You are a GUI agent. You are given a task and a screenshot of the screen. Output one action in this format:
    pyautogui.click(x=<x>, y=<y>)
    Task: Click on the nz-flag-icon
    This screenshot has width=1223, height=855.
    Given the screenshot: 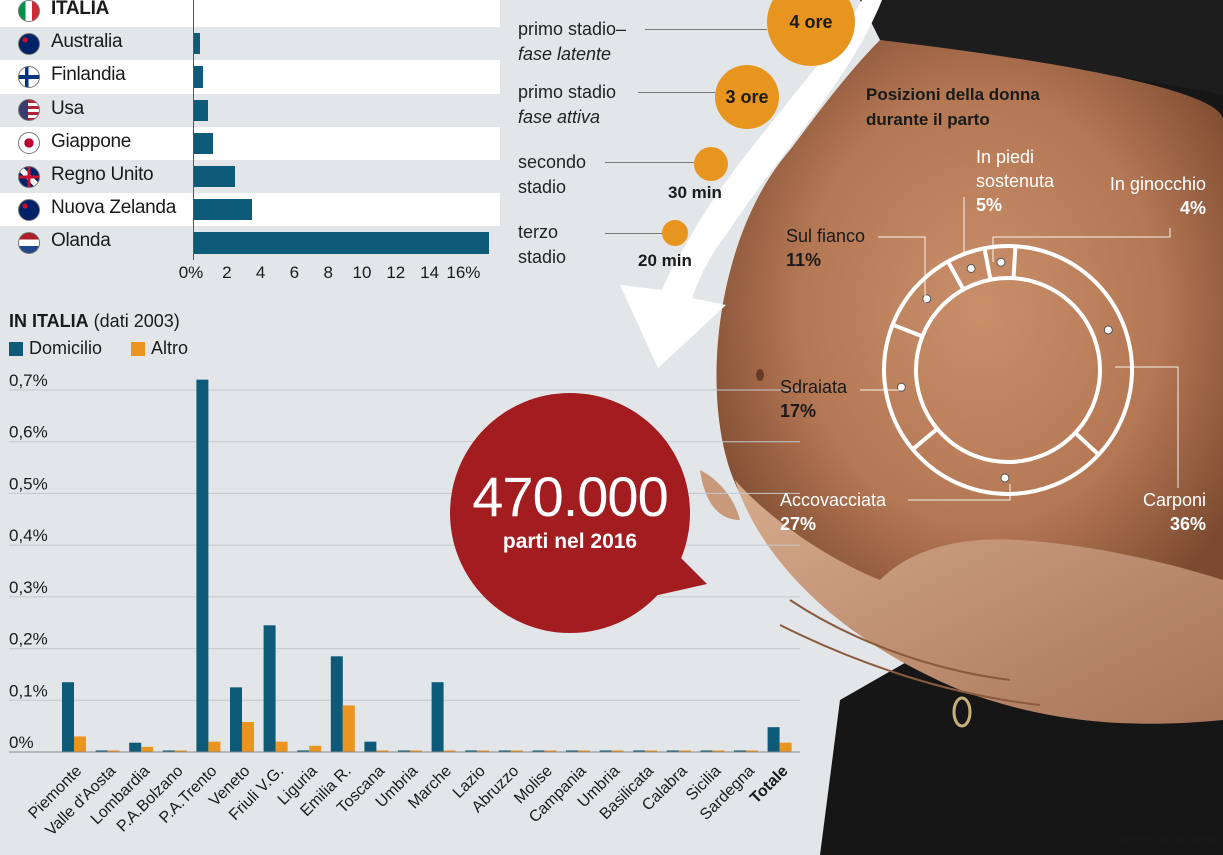 What is the action you would take?
    pyautogui.click(x=29, y=209)
    